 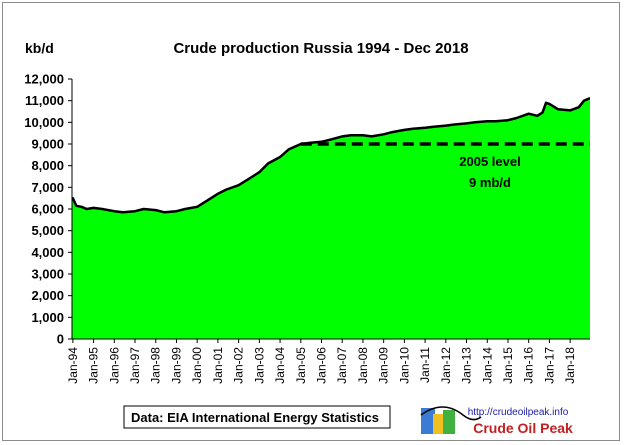 What do you see at coordinates (60, 339) in the screenshot?
I see `y-tick-label: 0` at bounding box center [60, 339].